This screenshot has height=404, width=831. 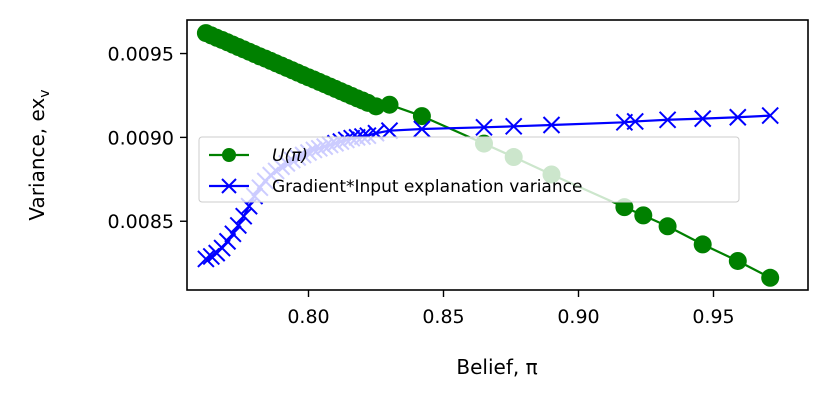 What do you see at coordinates (229, 186) in the screenshot?
I see `legend-marker-gi` at bounding box center [229, 186].